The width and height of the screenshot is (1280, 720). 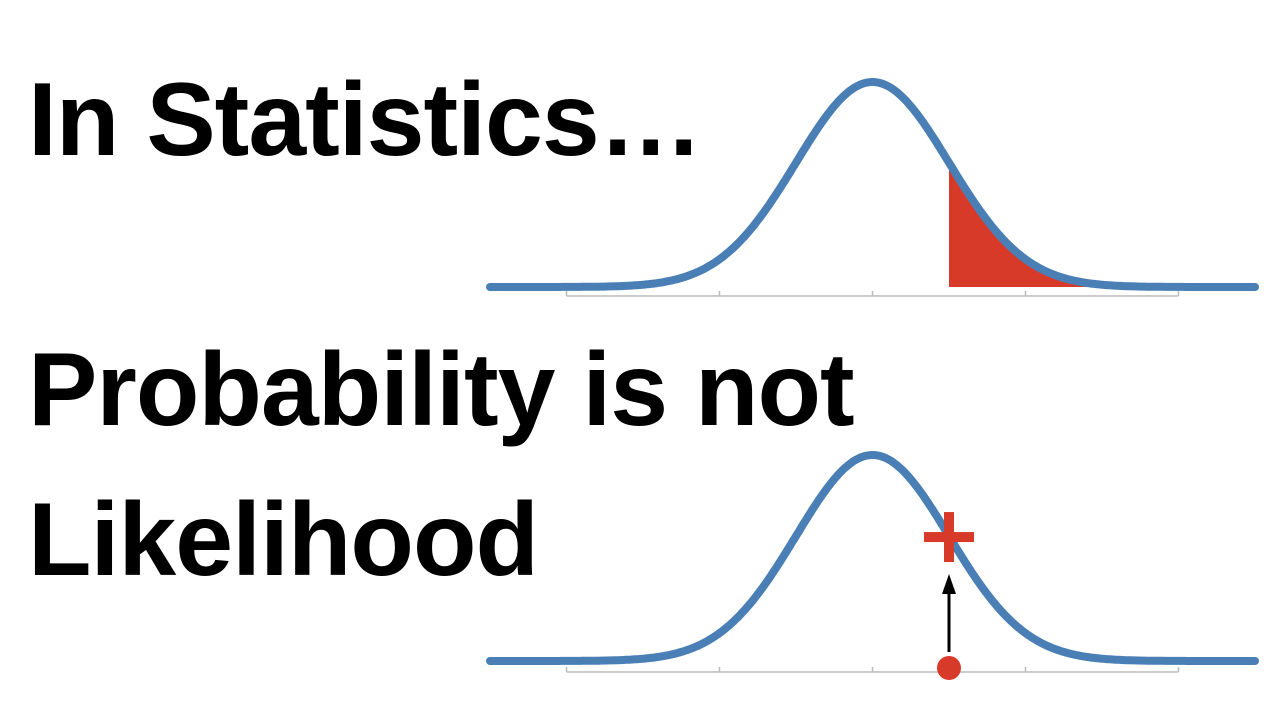 I want to click on shaded-probability-area, so click(x=1102, y=224).